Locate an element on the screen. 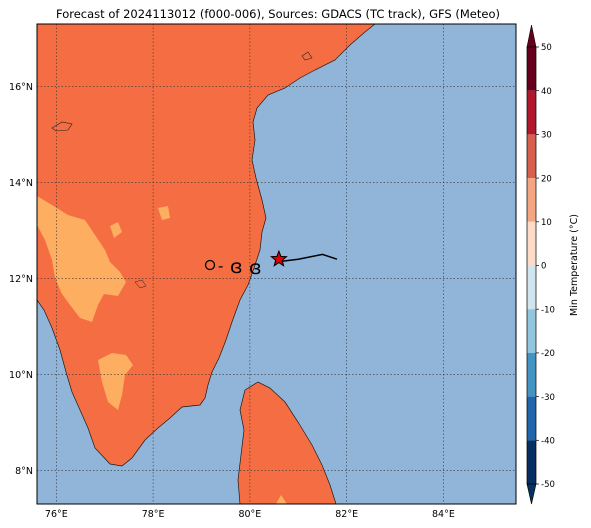 The image size is (591, 528). lat-tick-label: 16°N is located at coordinates (21, 87).